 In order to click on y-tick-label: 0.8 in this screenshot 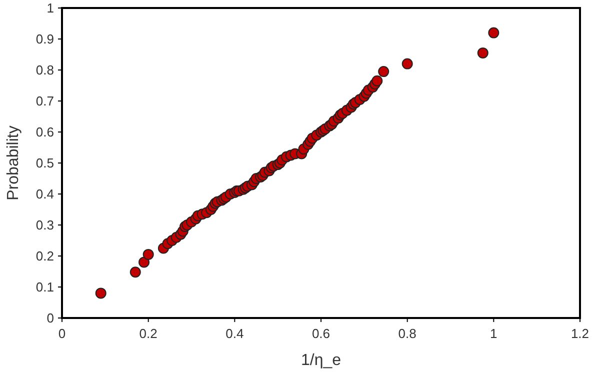, I will do `click(45, 70)`.